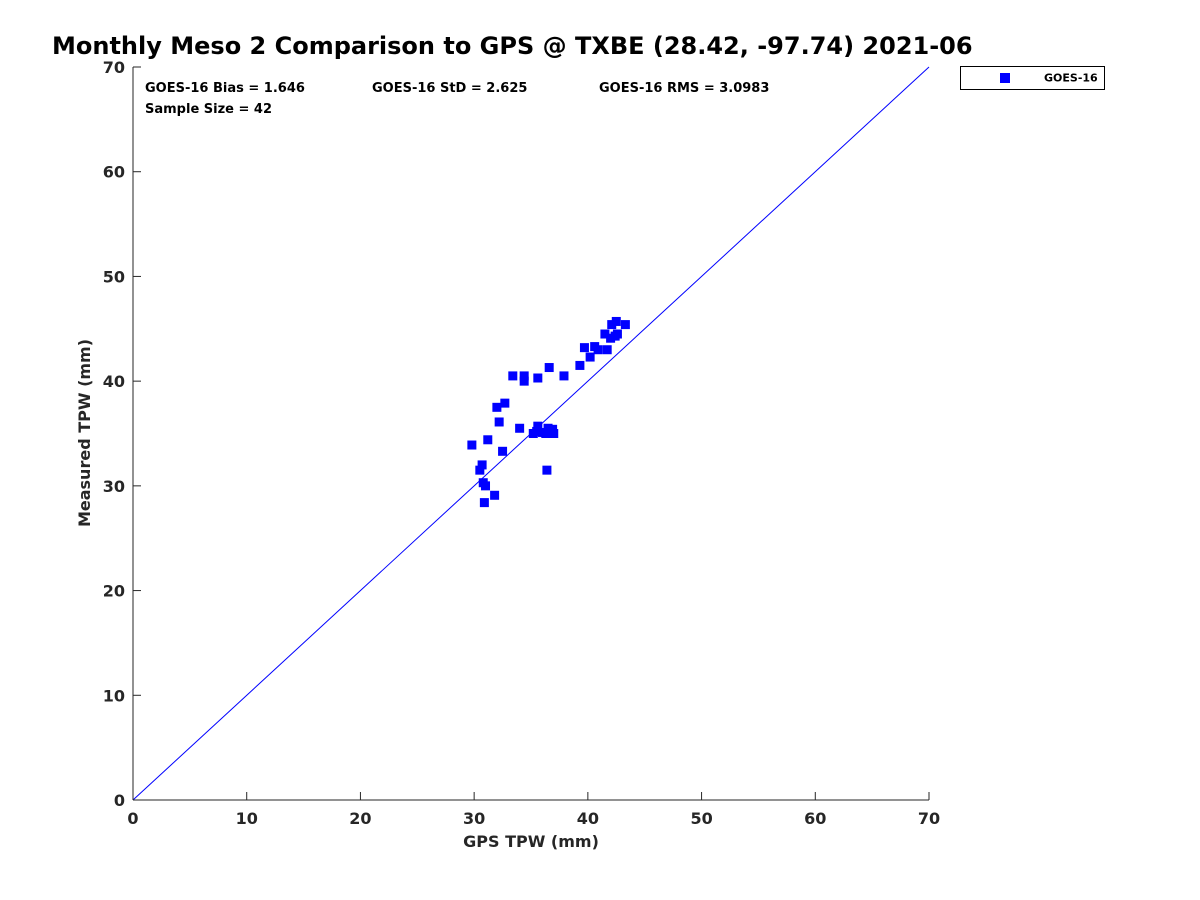 The width and height of the screenshot is (1200, 900). What do you see at coordinates (114, 381) in the screenshot?
I see `y-tick-label: 40` at bounding box center [114, 381].